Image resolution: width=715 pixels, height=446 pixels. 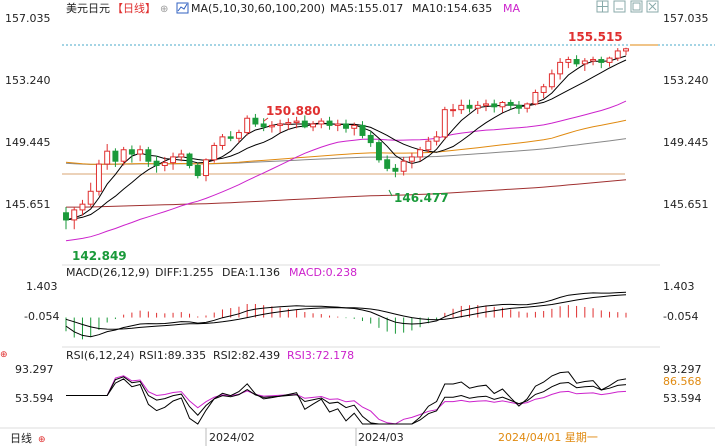 What do you see at coordinates (323, 272) in the screenshot?
I see `macd-value: MACD:0.238` at bounding box center [323, 272].